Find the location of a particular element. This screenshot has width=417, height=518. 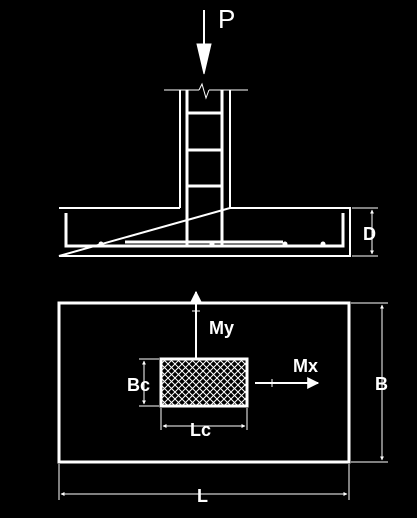

column-width-dimension is located at coordinates (149, 382).